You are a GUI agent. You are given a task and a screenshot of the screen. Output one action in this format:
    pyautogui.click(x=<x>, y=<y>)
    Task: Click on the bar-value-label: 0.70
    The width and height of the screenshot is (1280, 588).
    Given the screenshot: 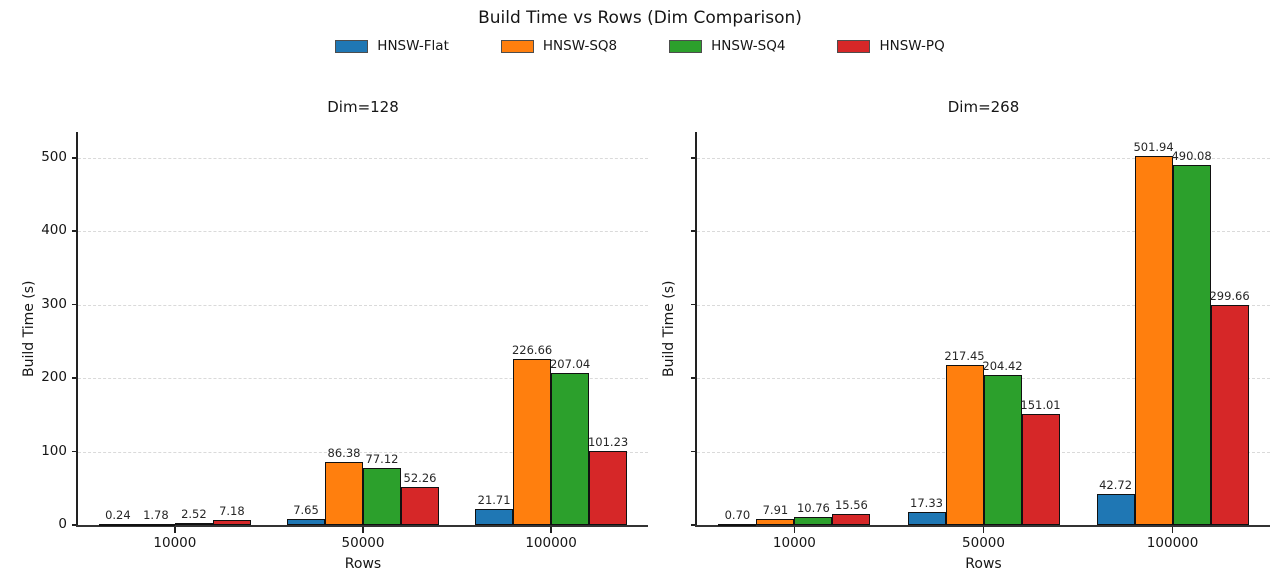 What is the action you would take?
    pyautogui.click(x=737, y=515)
    